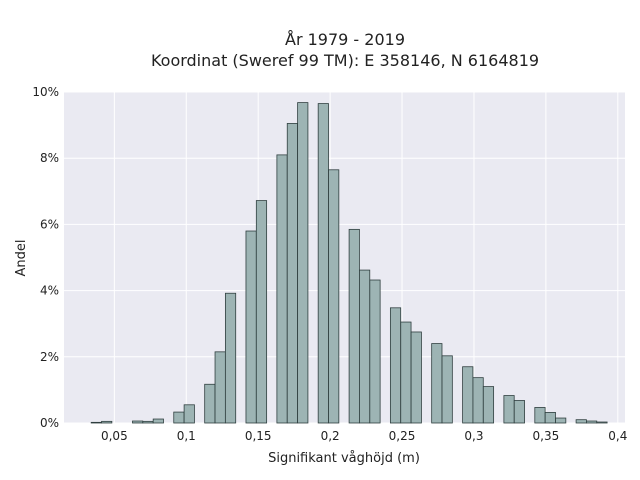 The width and height of the screenshot is (640, 480). Describe the element at coordinates (330, 436) in the screenshot. I see `x-tick-label: 0,2` at that location.